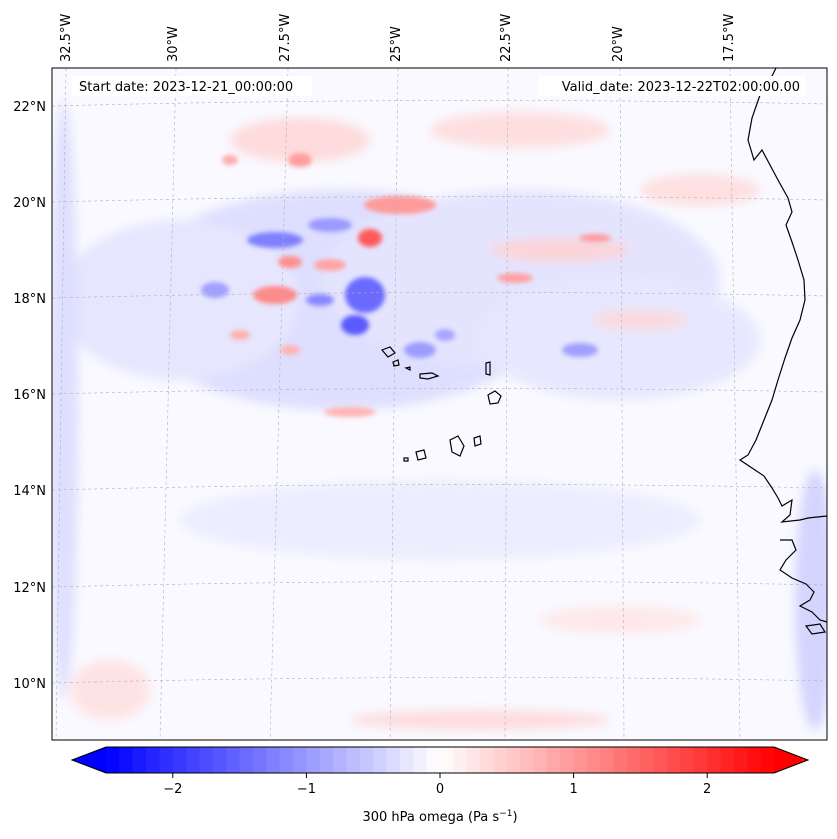 This screenshot has width=837, height=839. I want to click on lat-label: 18°N, so click(29, 299).